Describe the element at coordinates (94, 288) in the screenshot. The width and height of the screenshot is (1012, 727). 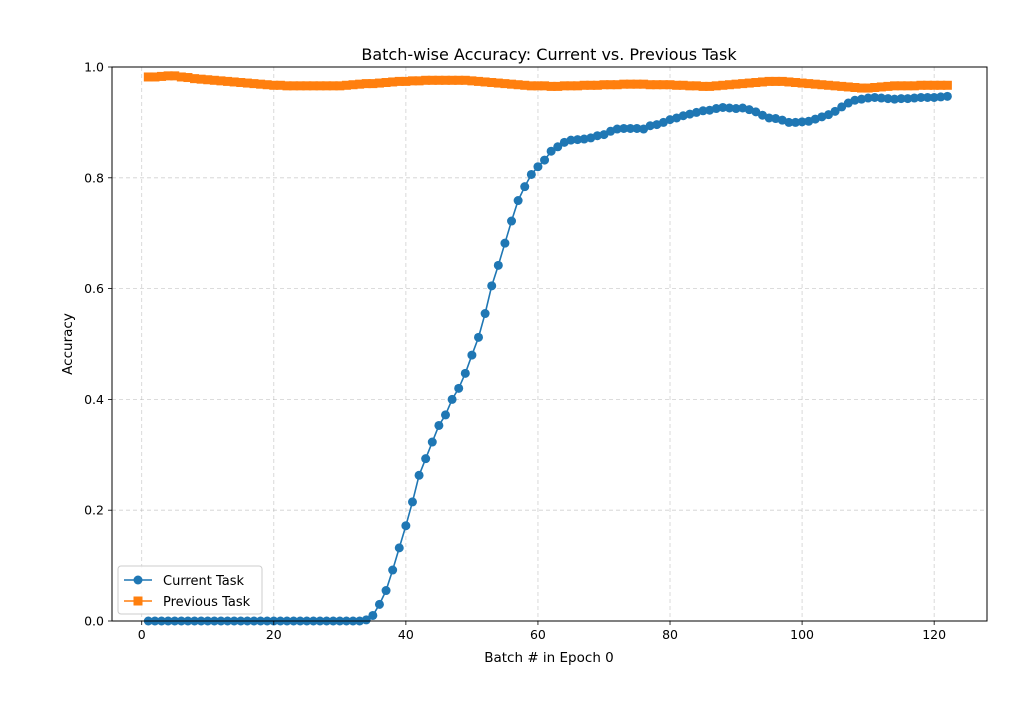
I see `y-tick-label: 0.6` at that location.